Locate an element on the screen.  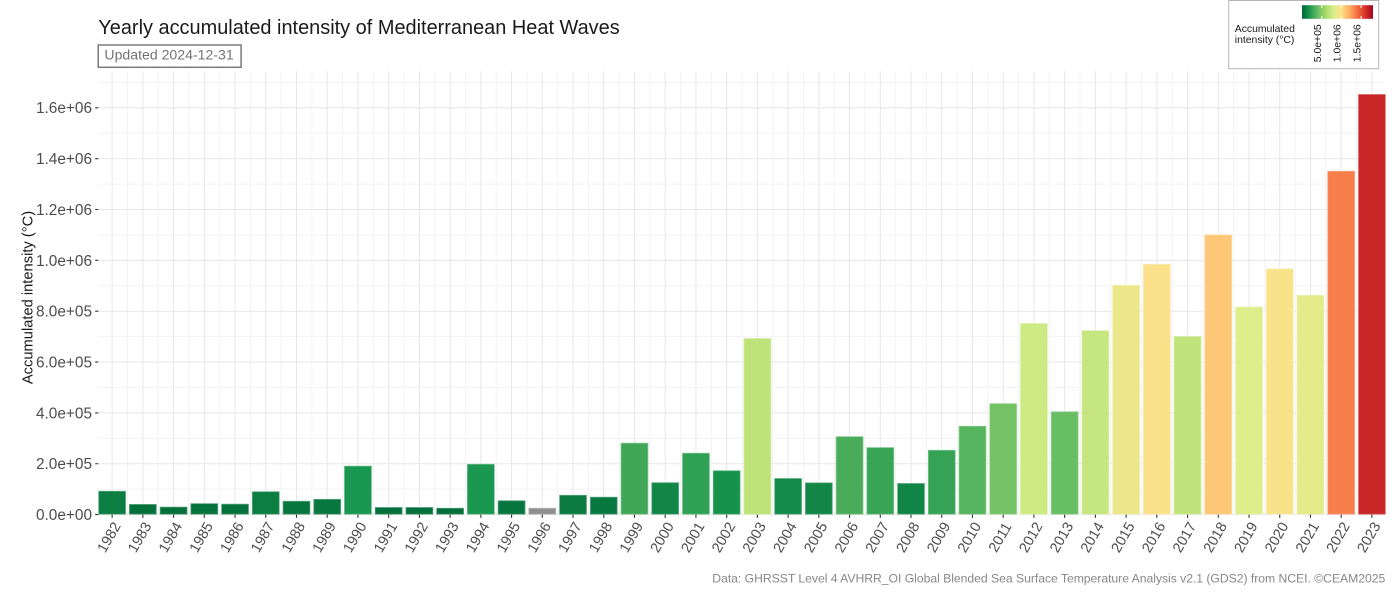
svg-text: Accumulated is located at coordinates (1265, 29).